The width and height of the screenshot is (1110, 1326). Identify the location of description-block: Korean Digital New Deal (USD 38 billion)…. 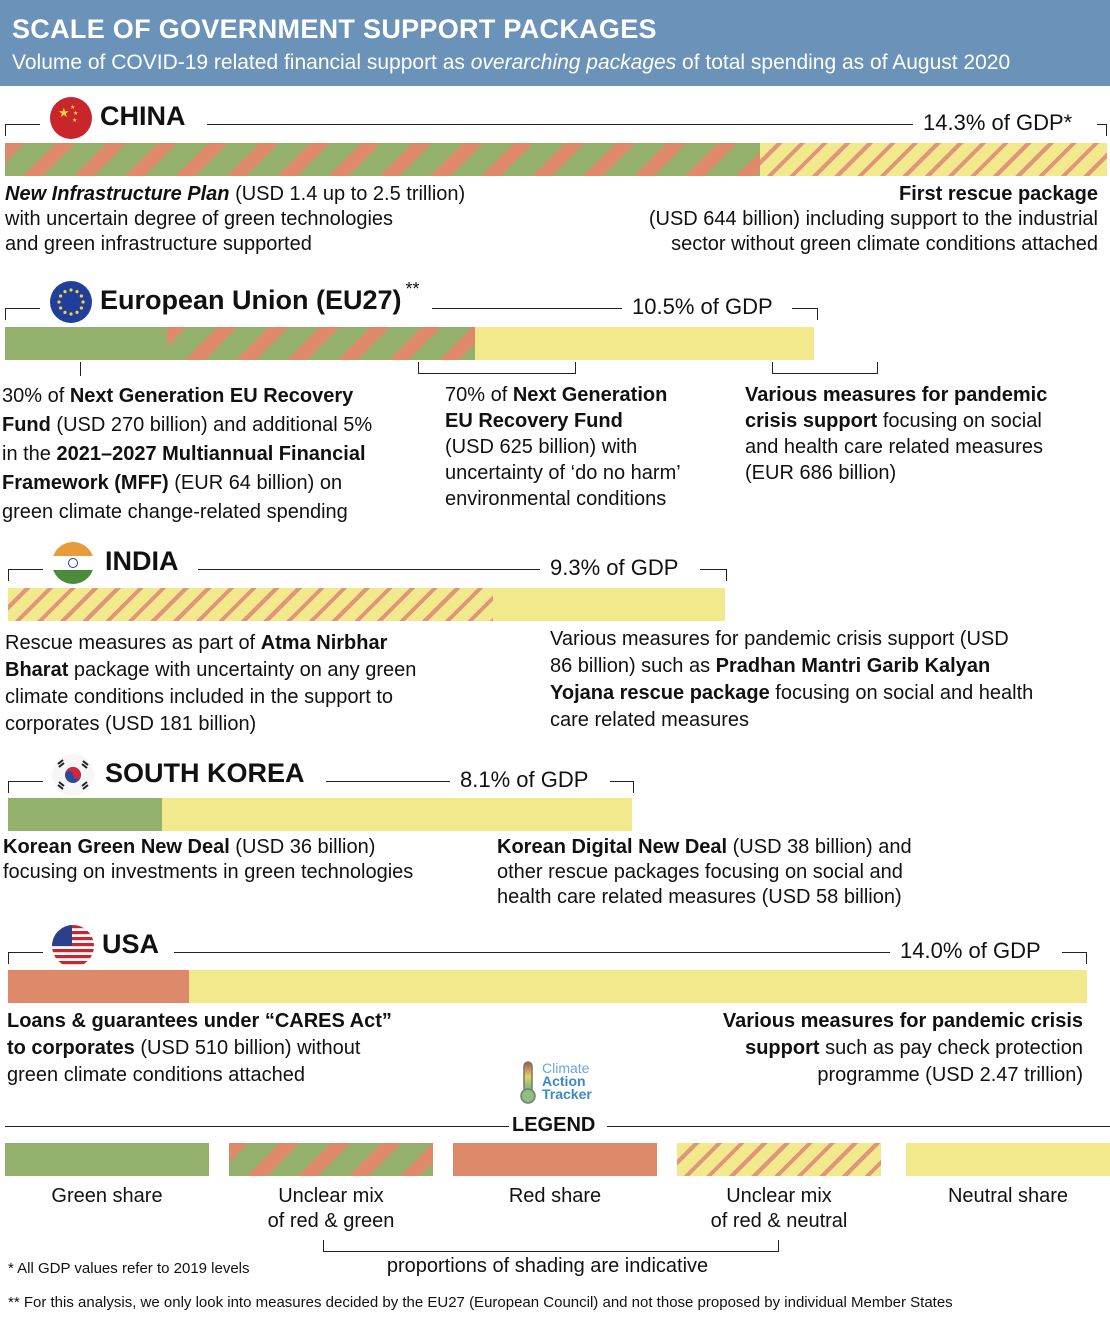
(704, 872).